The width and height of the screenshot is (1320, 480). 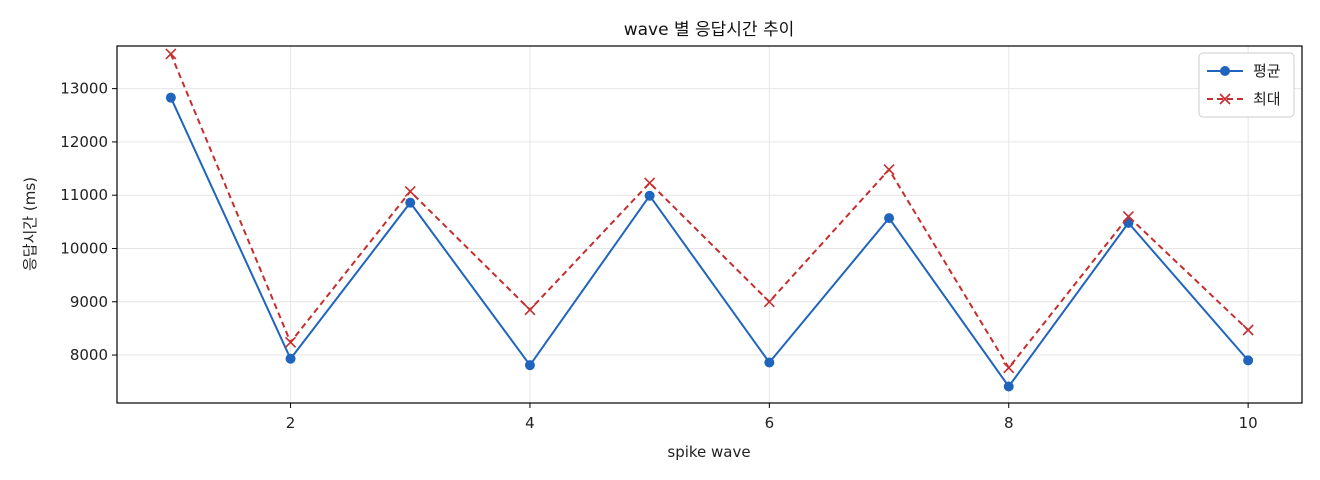 What do you see at coordinates (1009, 423) in the screenshot?
I see `x-tick-label: 8` at bounding box center [1009, 423].